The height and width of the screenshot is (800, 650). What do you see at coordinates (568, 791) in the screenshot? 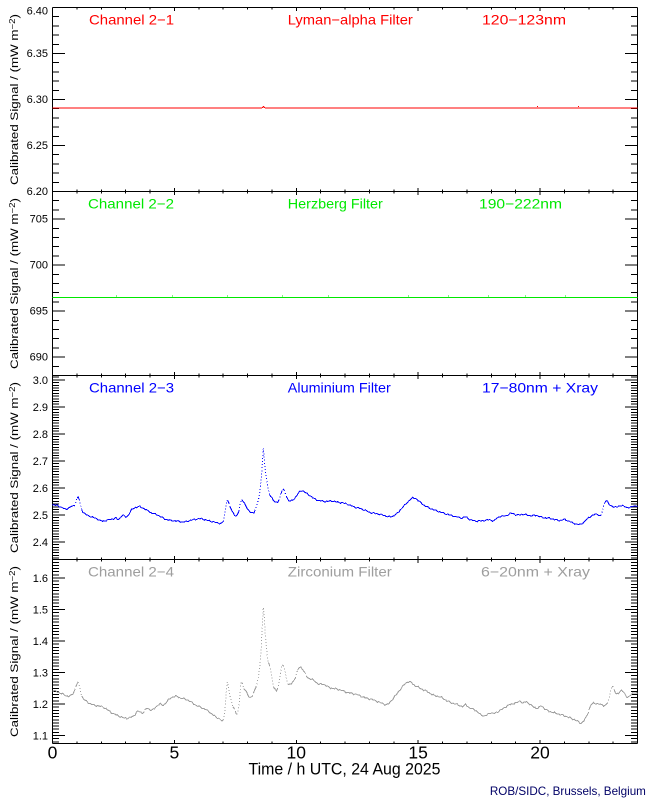
I see `svg-text: ROB/SIDC, Brussels, Belgium` at bounding box center [568, 791].